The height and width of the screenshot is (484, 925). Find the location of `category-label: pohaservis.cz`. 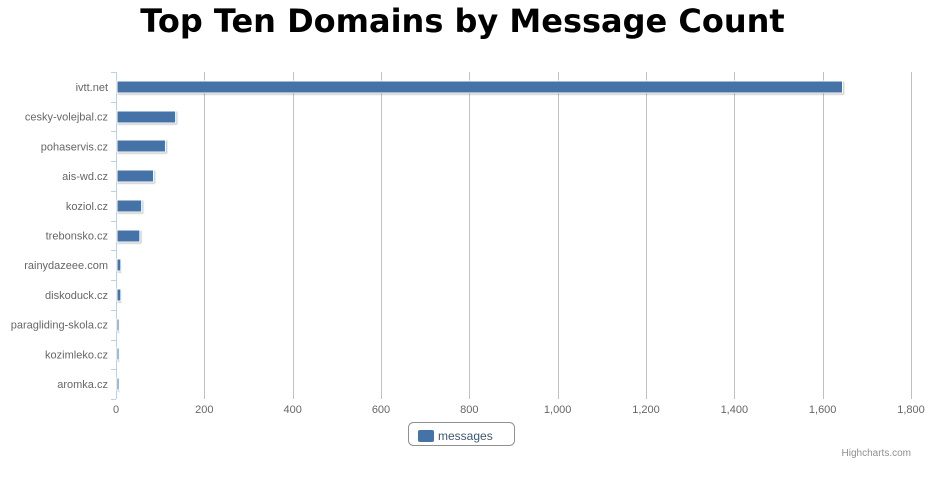

category-label: pohaservis.cz is located at coordinates (74, 147).